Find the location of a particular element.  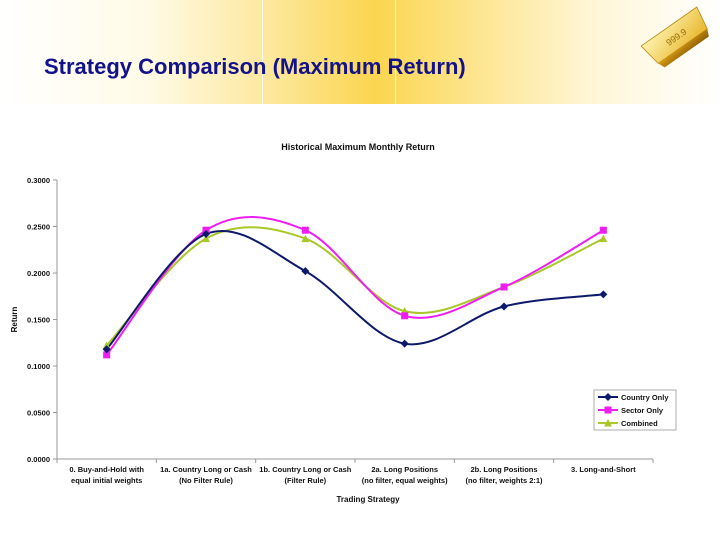

legend-entry: Combined is located at coordinates (639, 423).